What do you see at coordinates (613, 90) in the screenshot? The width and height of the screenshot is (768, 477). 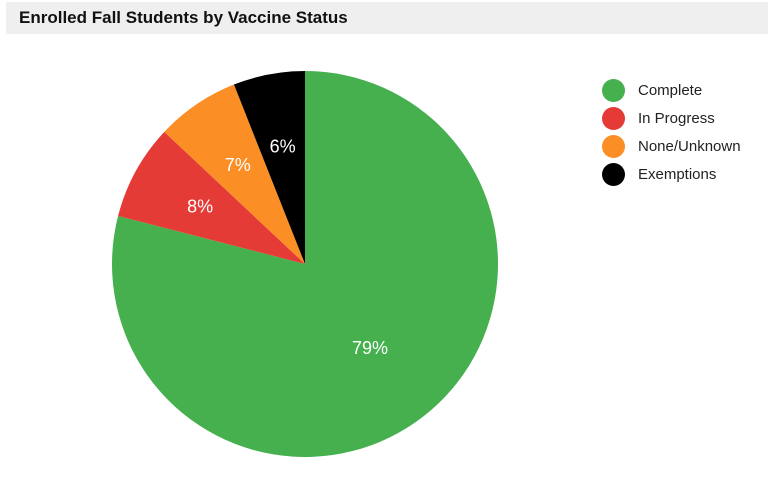 I see `legend-marker-complete` at bounding box center [613, 90].